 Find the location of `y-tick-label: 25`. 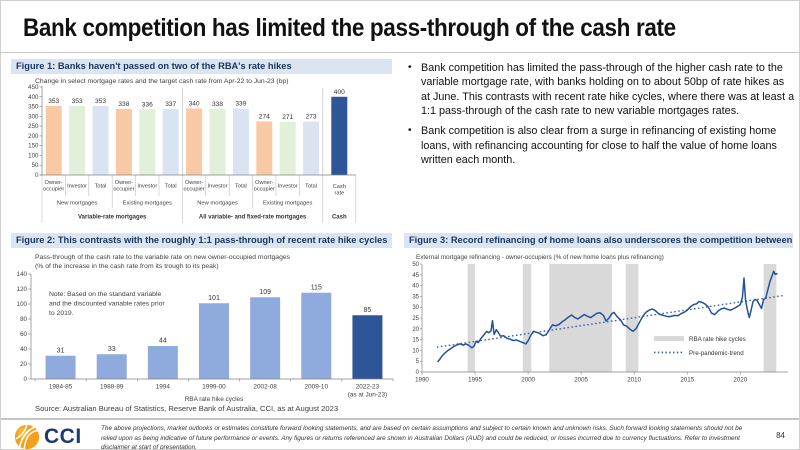

y-tick-label: 25 is located at coordinates (415, 319).